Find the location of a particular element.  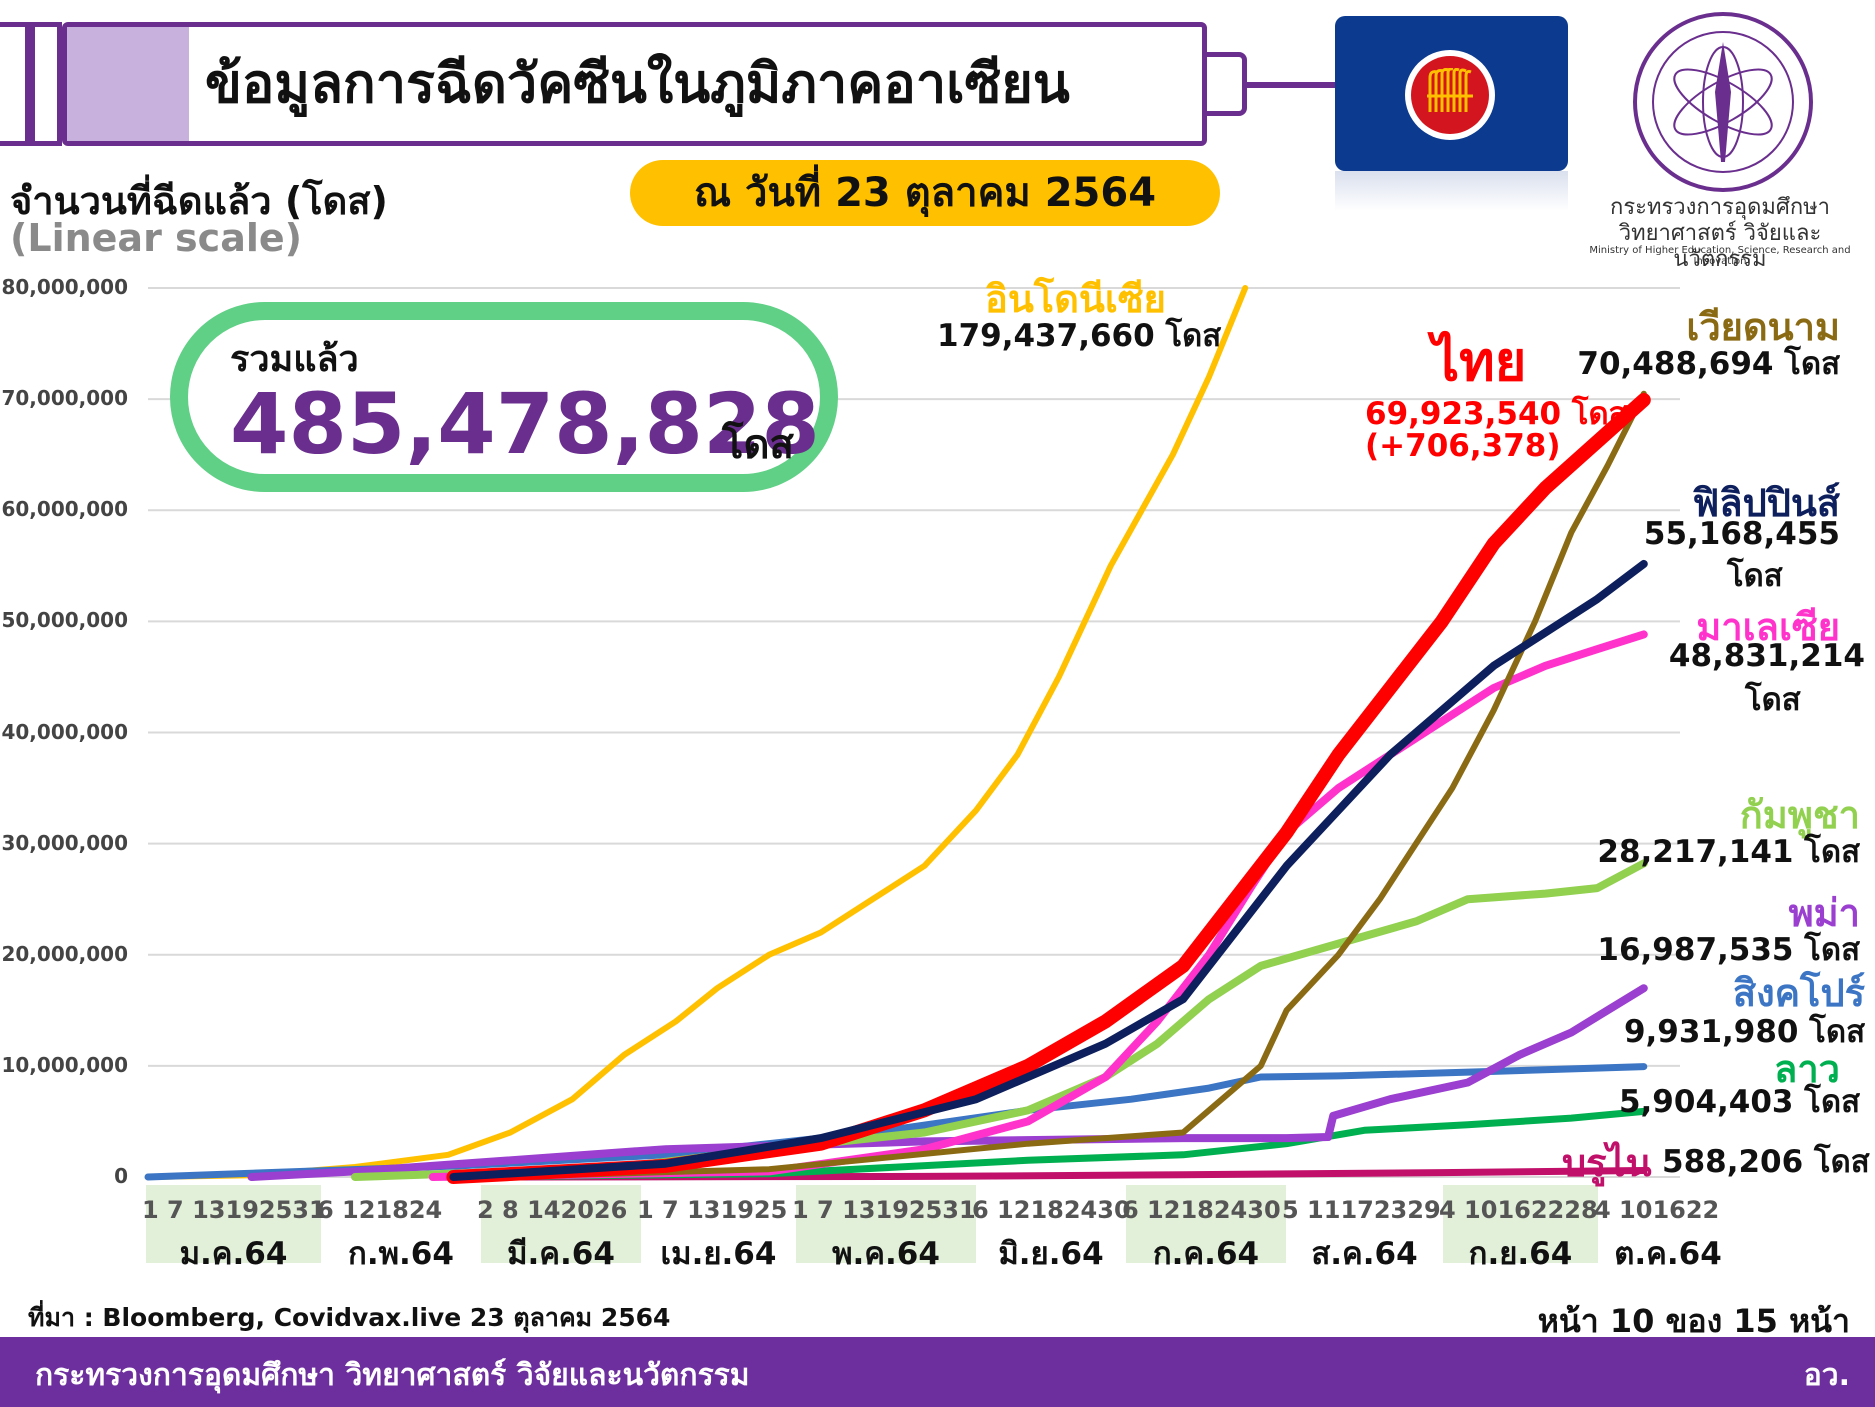

label-malaysia-value: 48,831,214 is located at coordinates (1766, 656).